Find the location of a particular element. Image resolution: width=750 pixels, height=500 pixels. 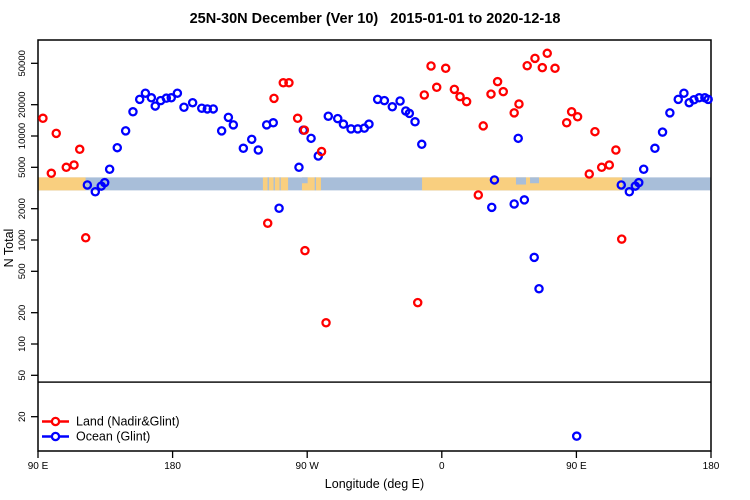

legend-label-ocean: Ocean (Glint) is located at coordinates (113, 437).